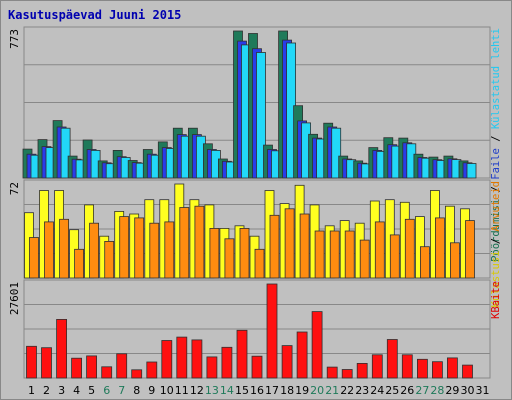 The height and width of the screenshot is (400, 512). I want to click on panel-middle-right-label: Külastusi / Arvuteid, so click(496, 244).